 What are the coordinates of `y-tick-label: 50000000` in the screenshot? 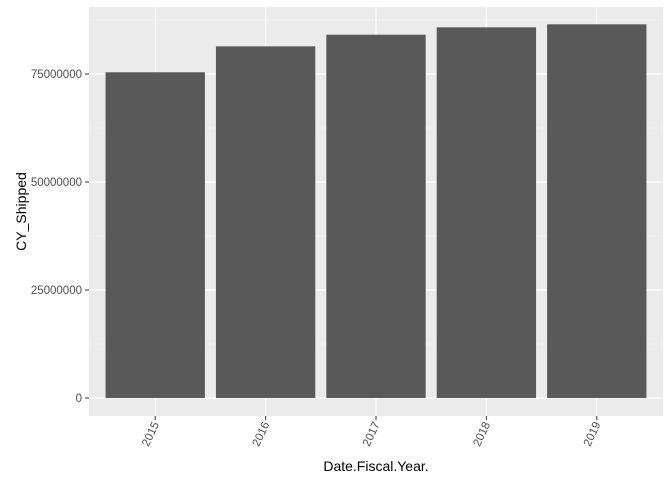 It's located at (56, 183).